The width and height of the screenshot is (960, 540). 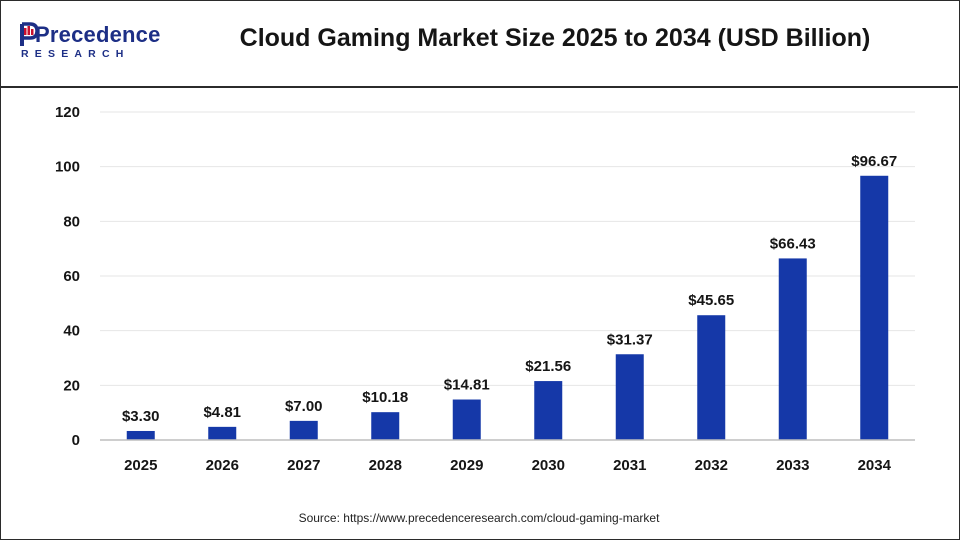 I want to click on y-axis-ticks: 0 20 40 60 80 100 120, so click(x=67, y=276).